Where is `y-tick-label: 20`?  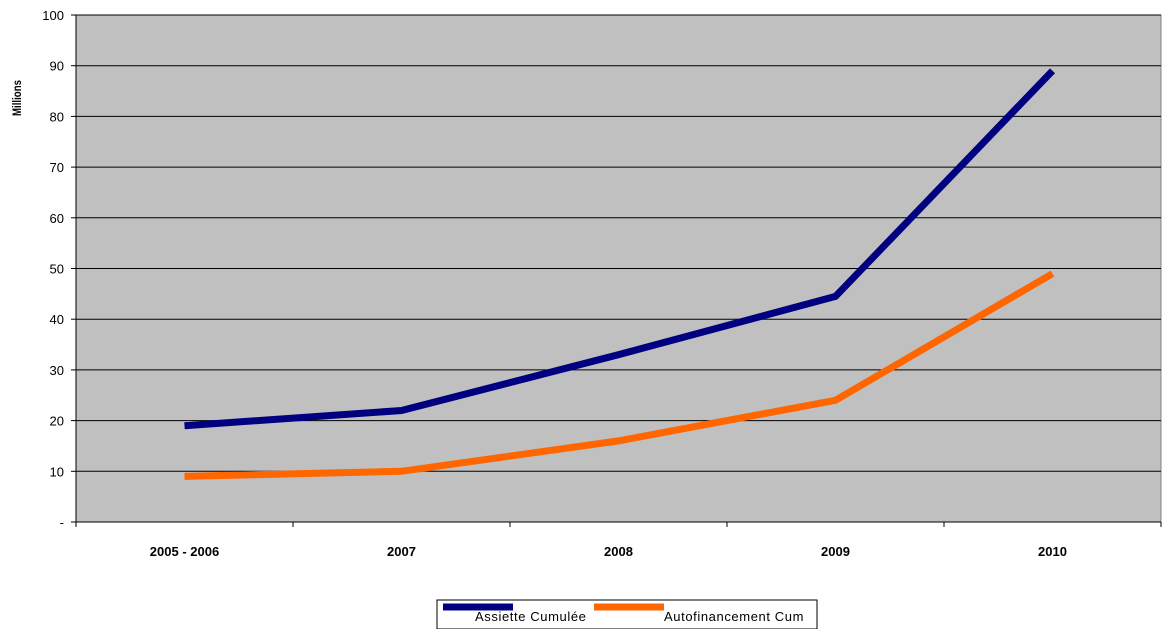
y-tick-label: 20 is located at coordinates (57, 421).